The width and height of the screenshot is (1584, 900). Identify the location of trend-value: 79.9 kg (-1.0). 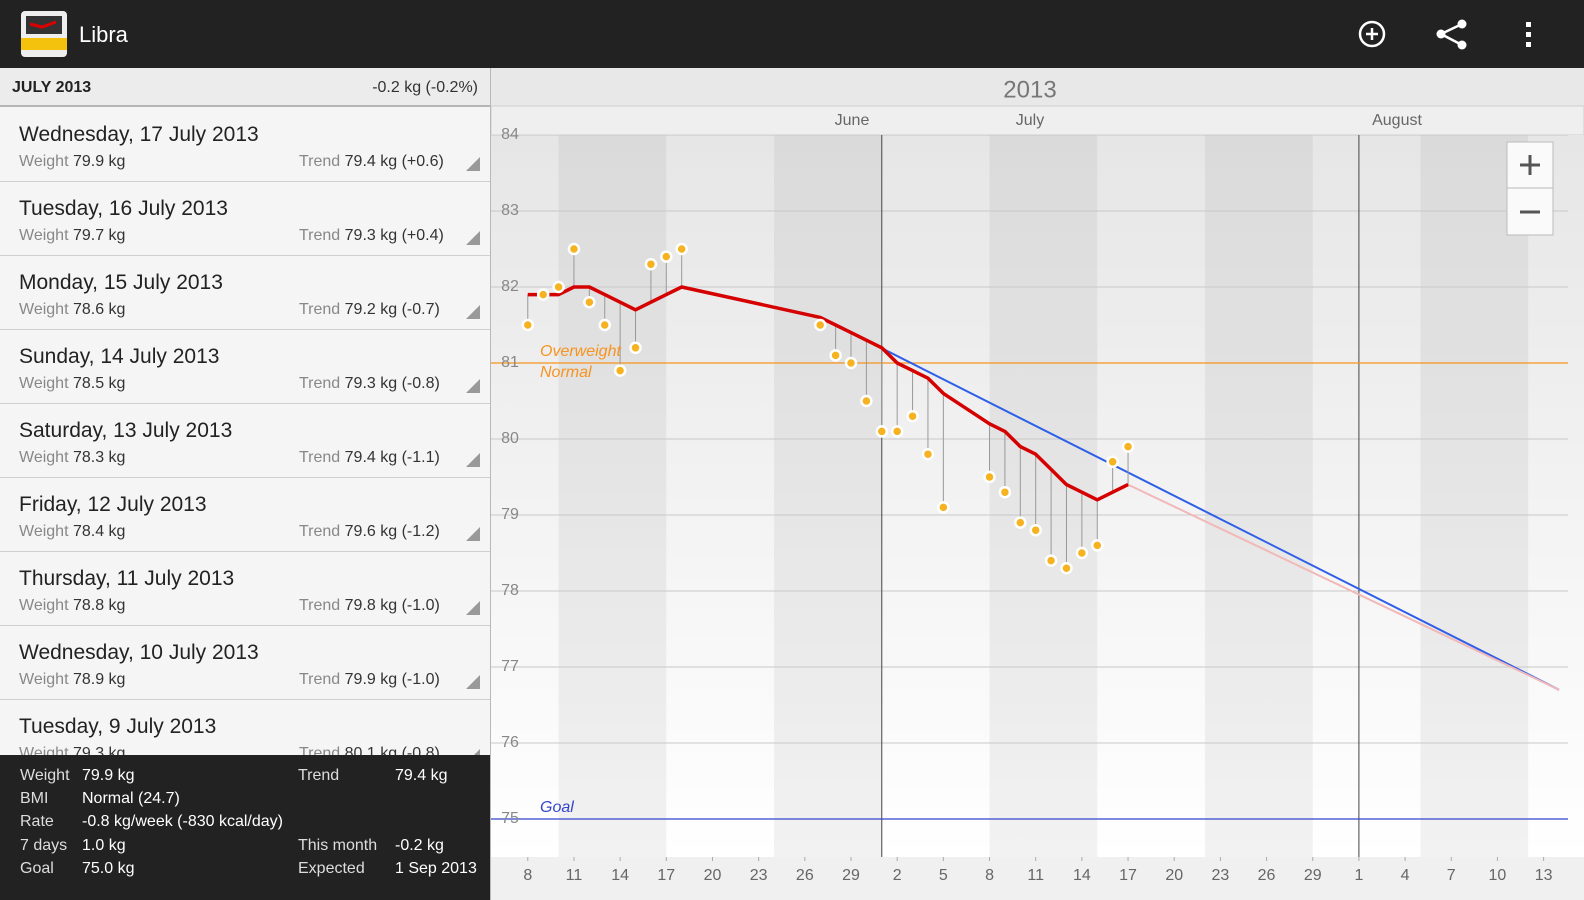
(392, 679).